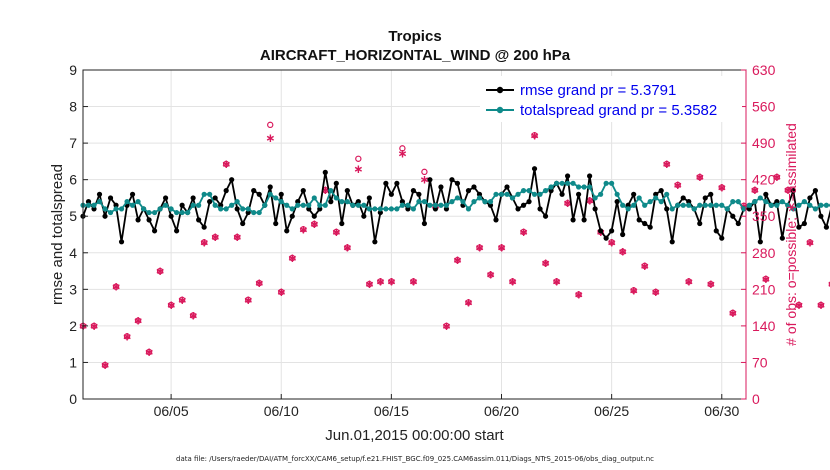  What do you see at coordinates (415, 36) in the screenshot?
I see `chart-title: Tropics` at bounding box center [415, 36].